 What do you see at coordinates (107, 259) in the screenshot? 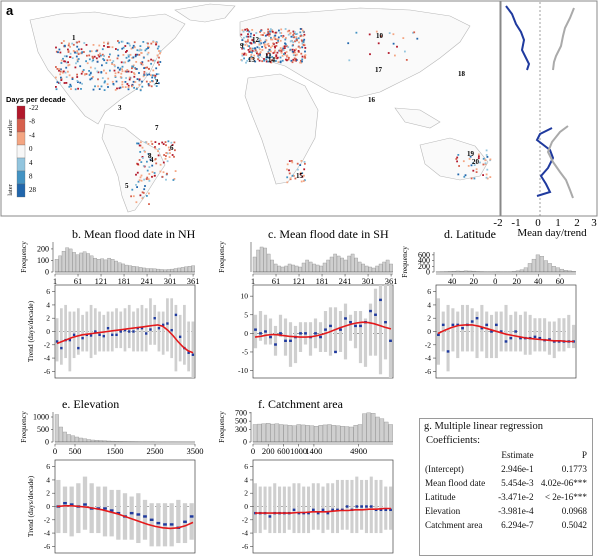
I see `histogram: 0 100 200 Frequency` at bounding box center [107, 259].